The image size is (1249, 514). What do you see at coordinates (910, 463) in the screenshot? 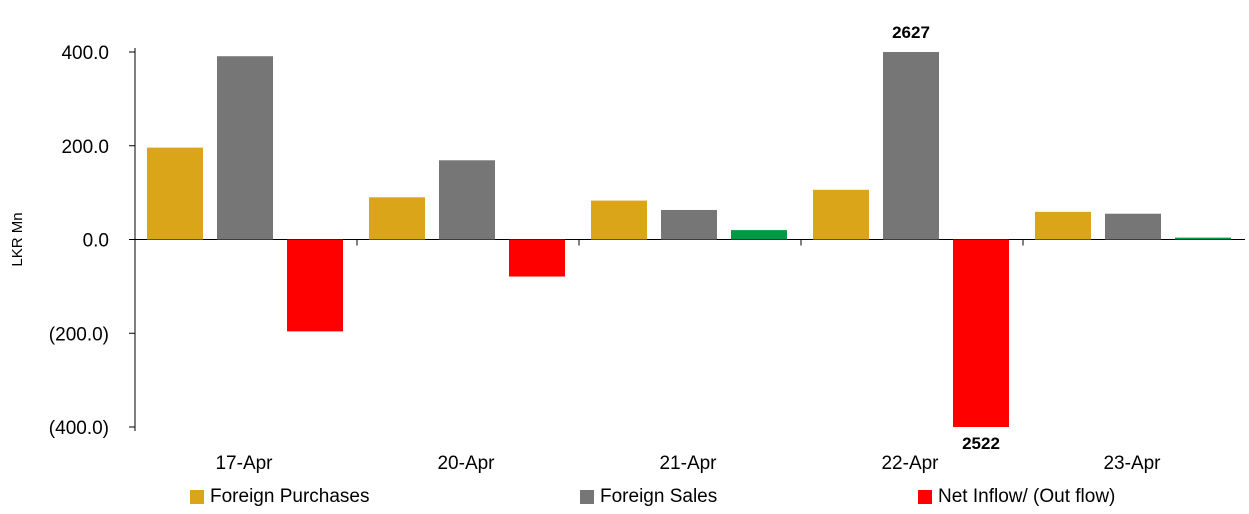
I see `x-tick-label: 22-Apr` at bounding box center [910, 463].